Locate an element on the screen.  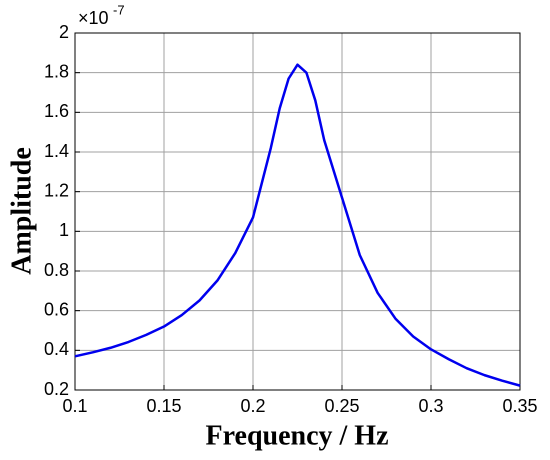
y-exponent: -7 is located at coordinates (119, 9).